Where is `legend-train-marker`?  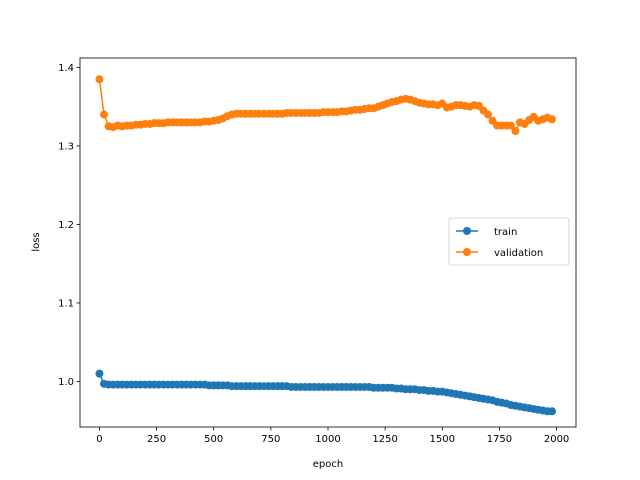 legend-train-marker is located at coordinates (467, 231).